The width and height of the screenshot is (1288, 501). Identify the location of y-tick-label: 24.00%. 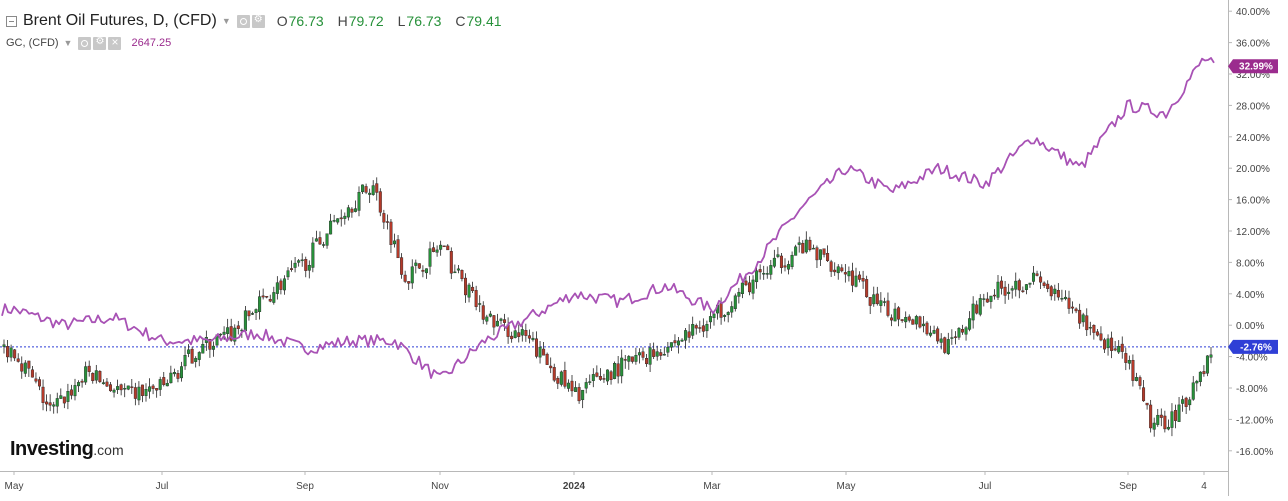
(1253, 138).